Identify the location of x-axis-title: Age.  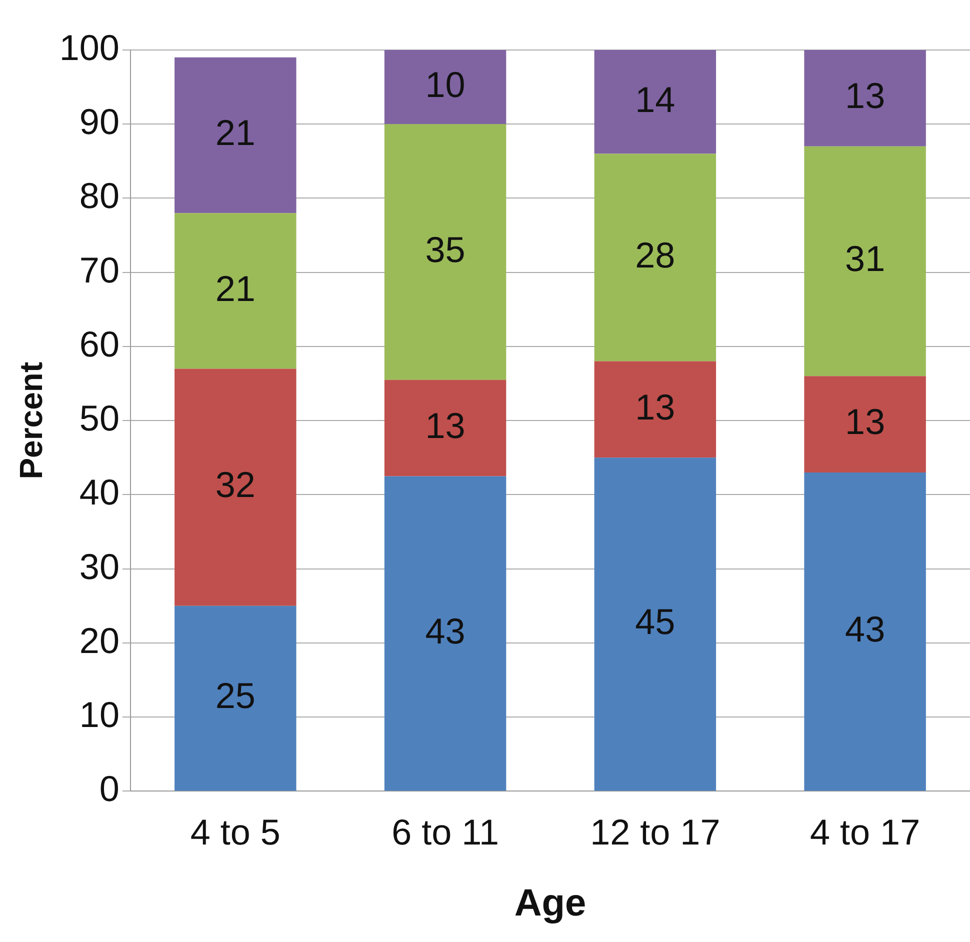
(550, 903).